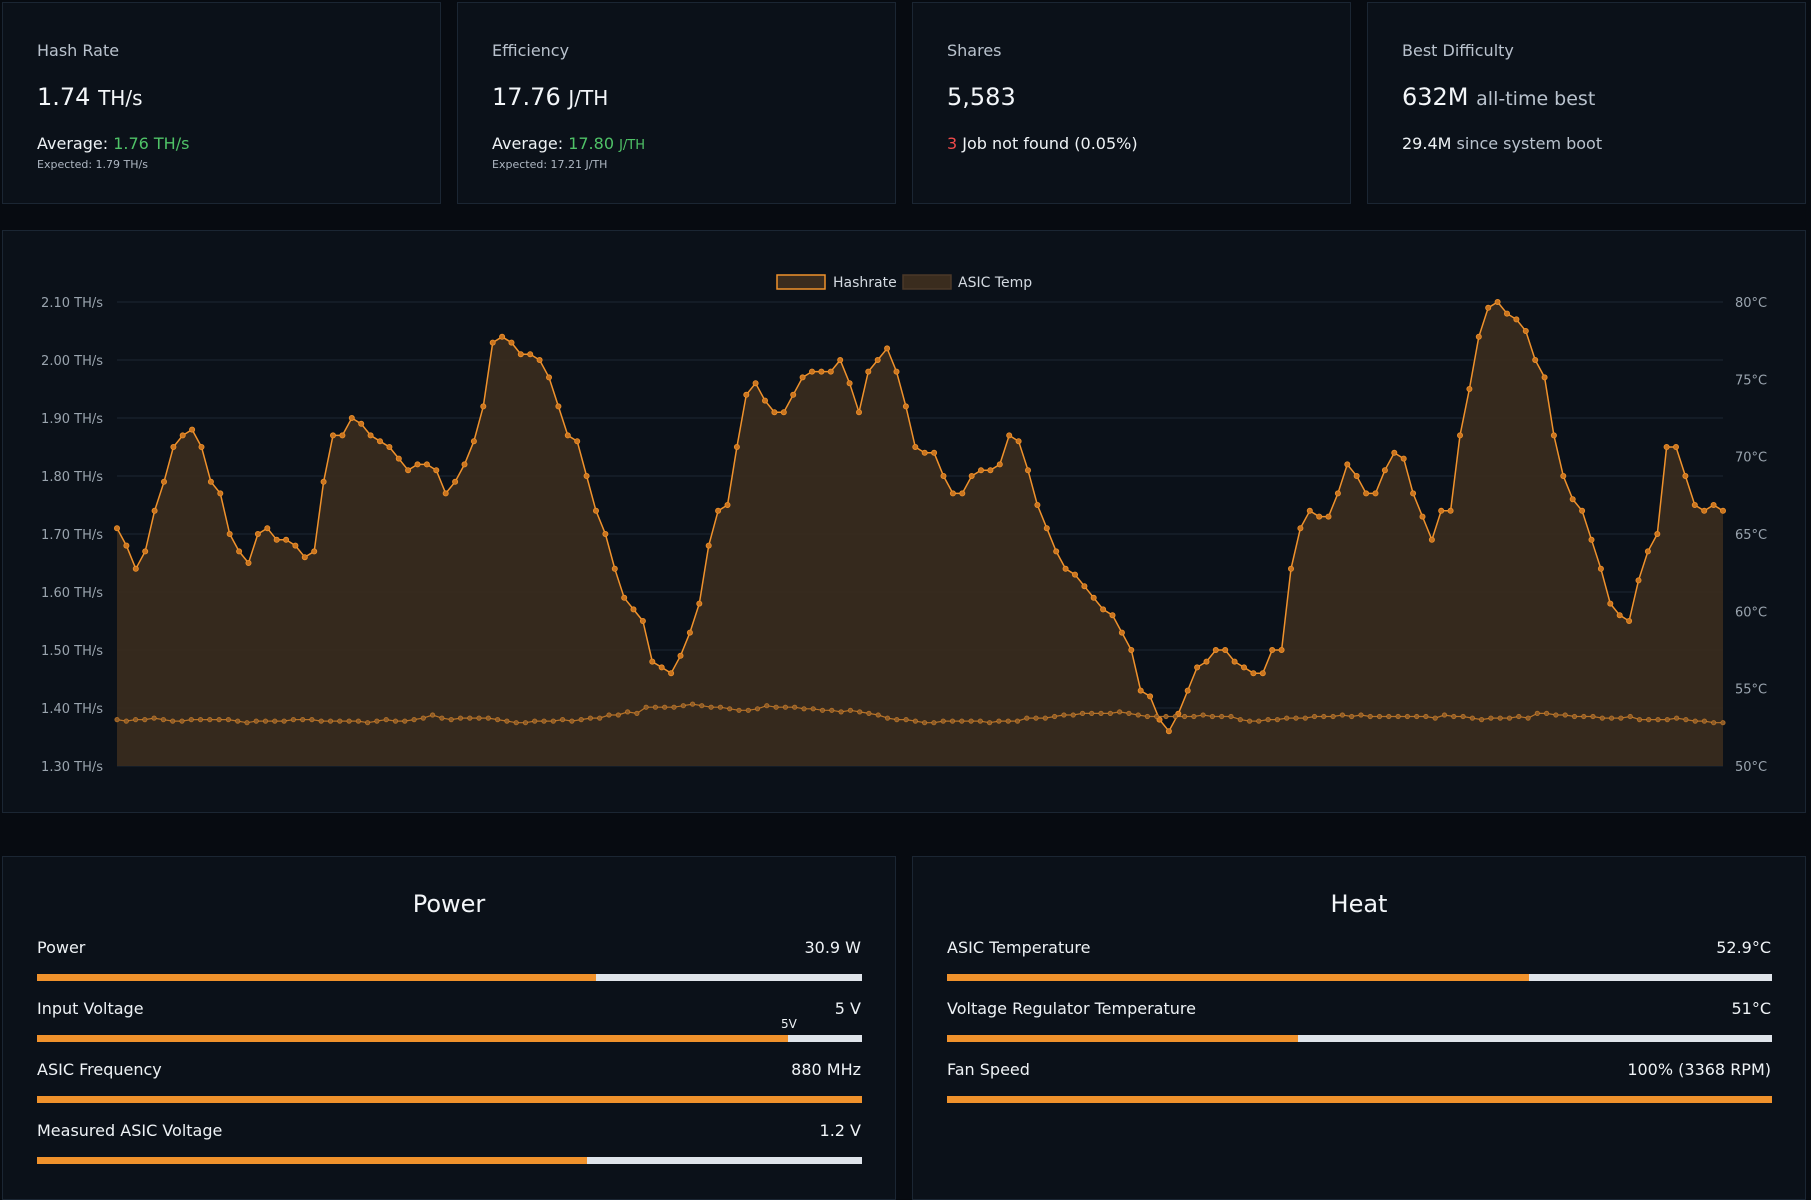 The image size is (1811, 1200). I want to click on gauge-value-asic-frequency: 880 MHz, so click(826, 1069).